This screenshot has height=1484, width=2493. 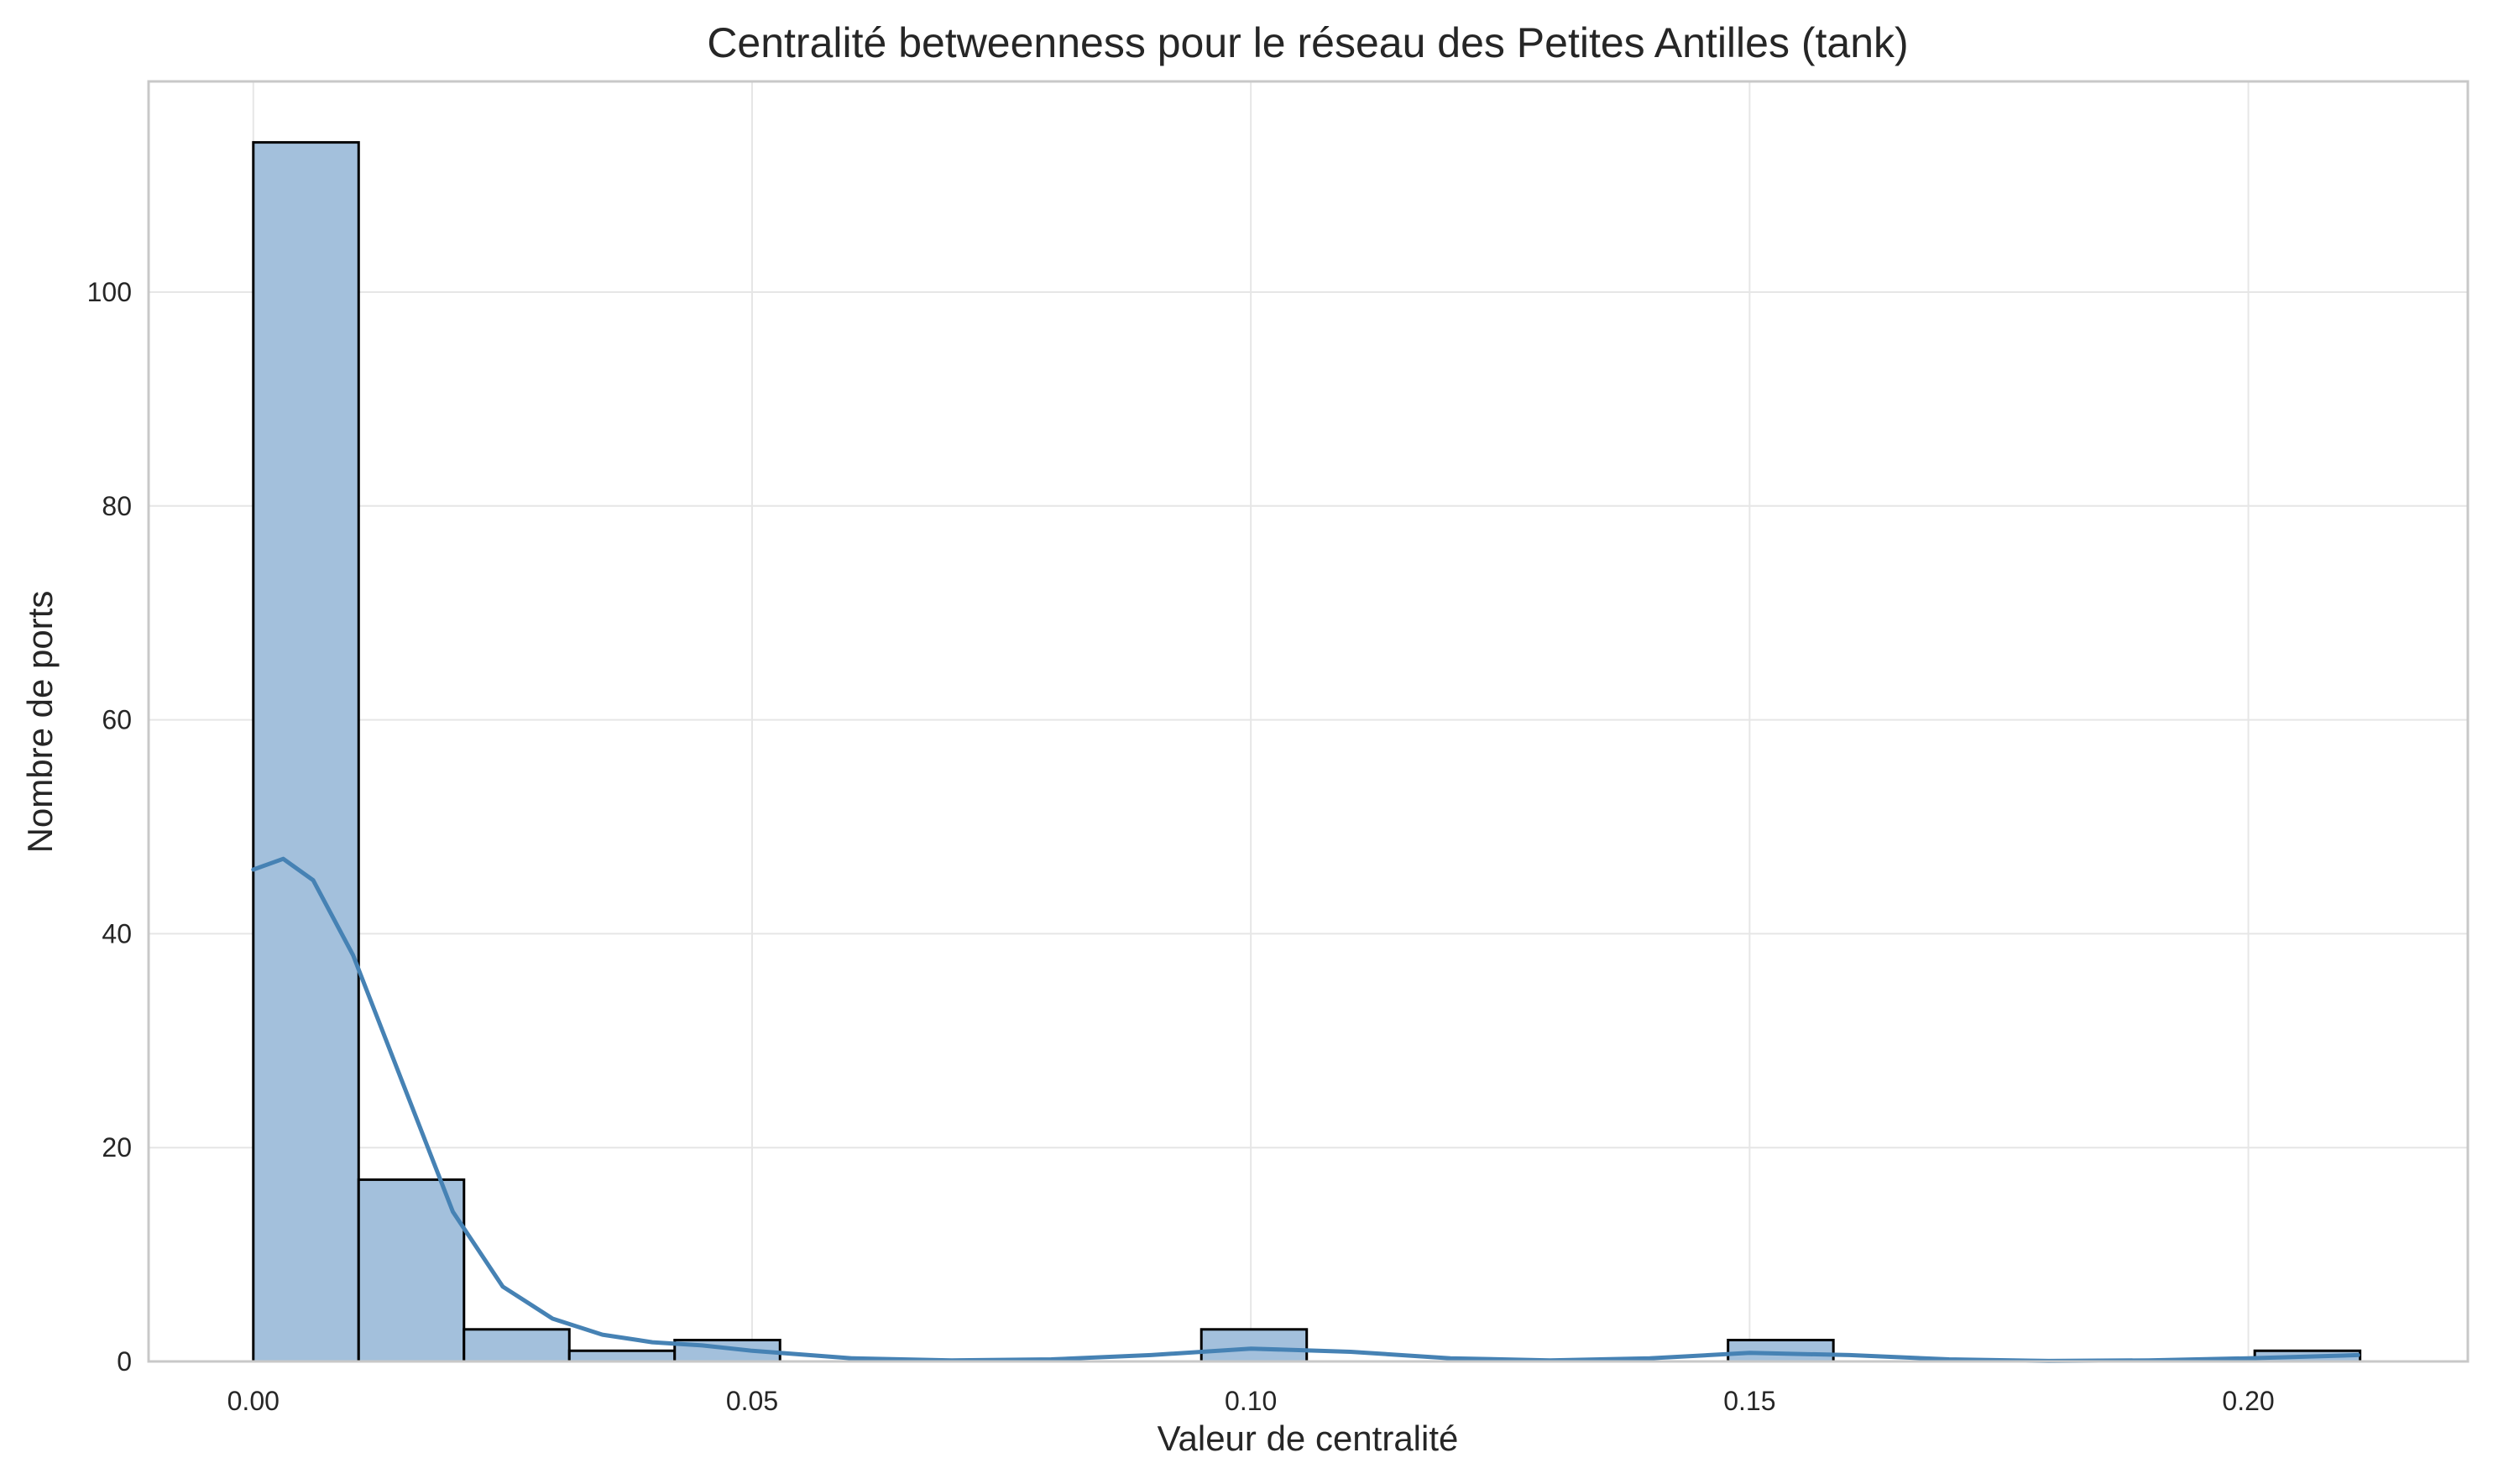 I want to click on x-tick-label: 0.20, so click(x=2248, y=1401).